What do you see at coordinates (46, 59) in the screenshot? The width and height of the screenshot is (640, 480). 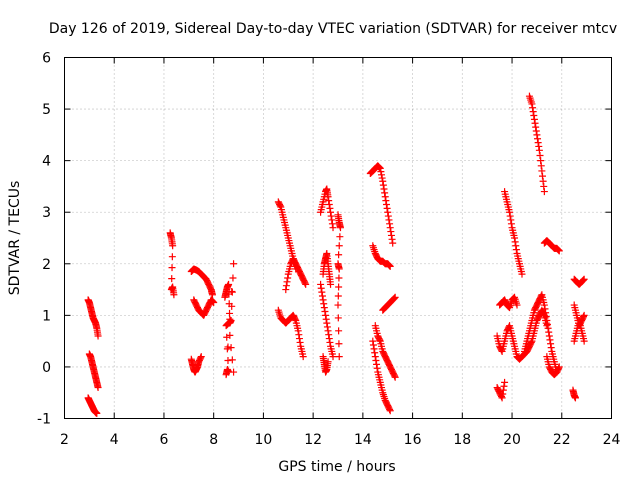 I see `y-tick-label: 6` at bounding box center [46, 59].